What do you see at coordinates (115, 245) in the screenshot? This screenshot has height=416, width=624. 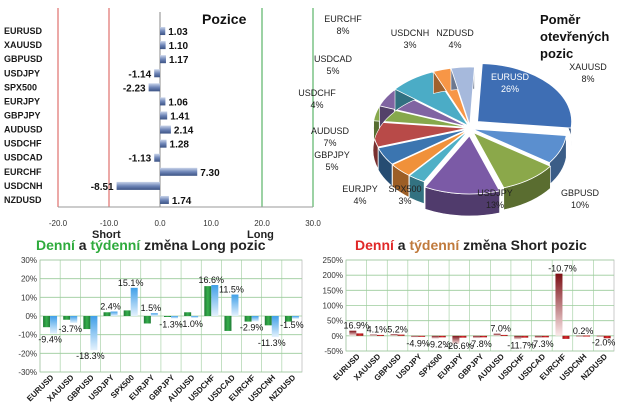 I see `title-weekly: týdenní` at bounding box center [115, 245].